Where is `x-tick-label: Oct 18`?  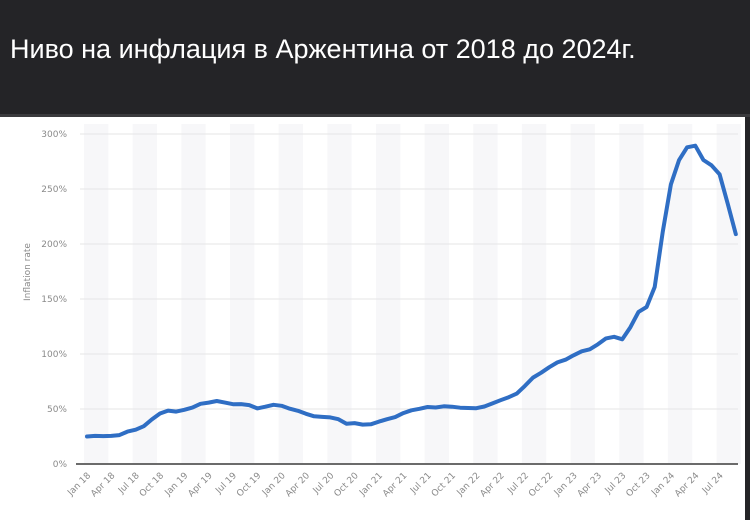 x-tick-label: Oct 18 is located at coordinates (152, 485).